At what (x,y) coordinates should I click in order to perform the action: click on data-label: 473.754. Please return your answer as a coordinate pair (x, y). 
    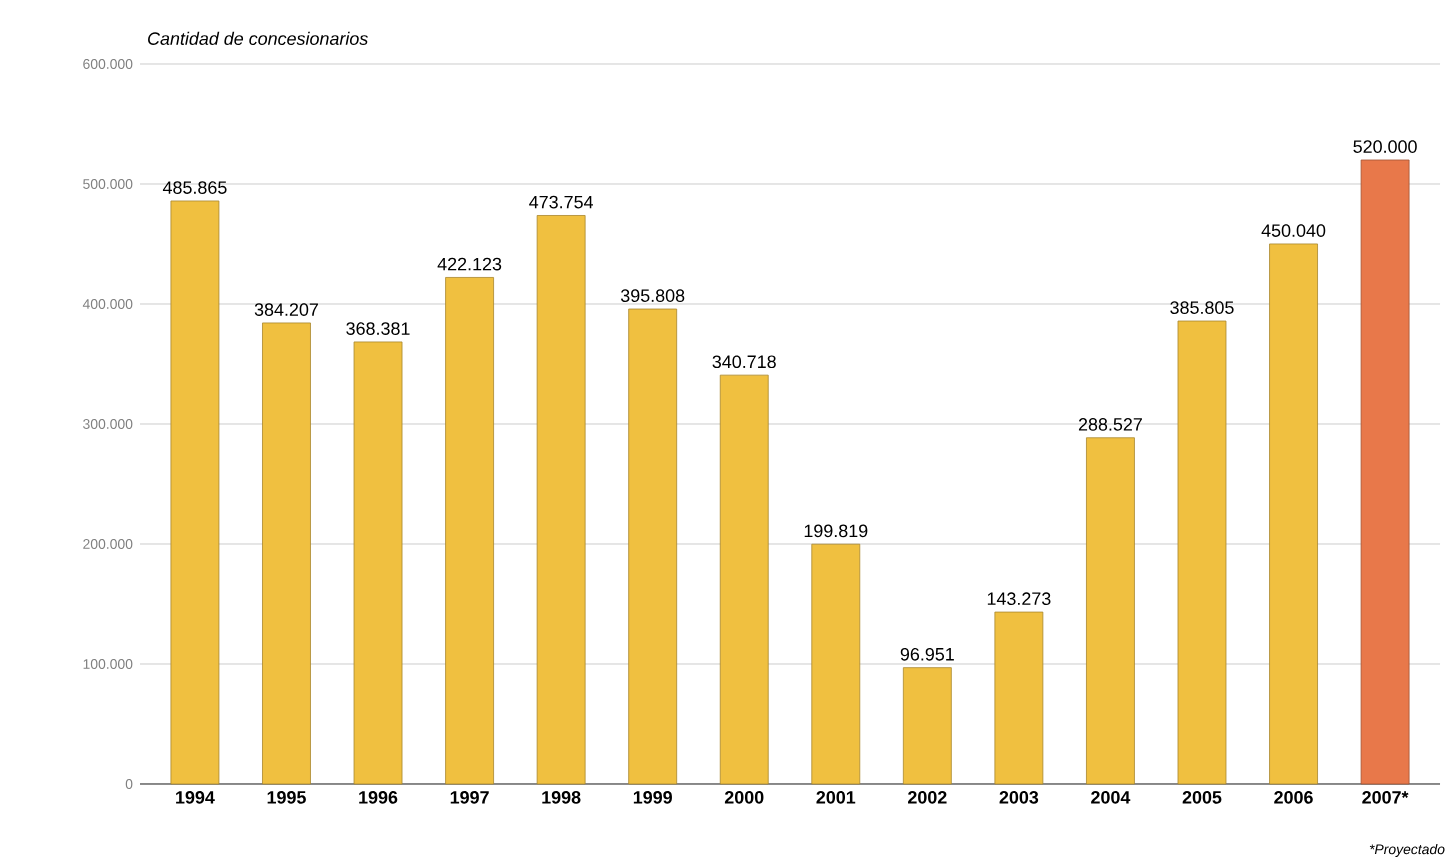
    Looking at the image, I should click on (561, 202).